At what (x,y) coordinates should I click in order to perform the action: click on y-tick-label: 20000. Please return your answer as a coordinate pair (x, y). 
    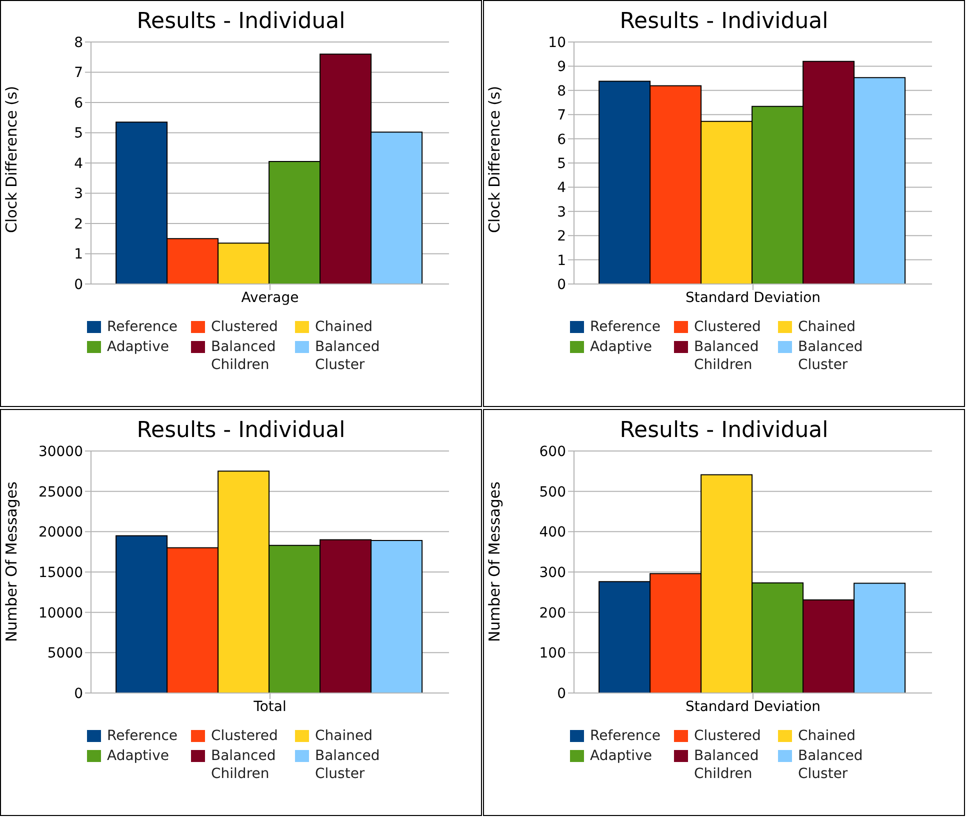
    Looking at the image, I should click on (60, 532).